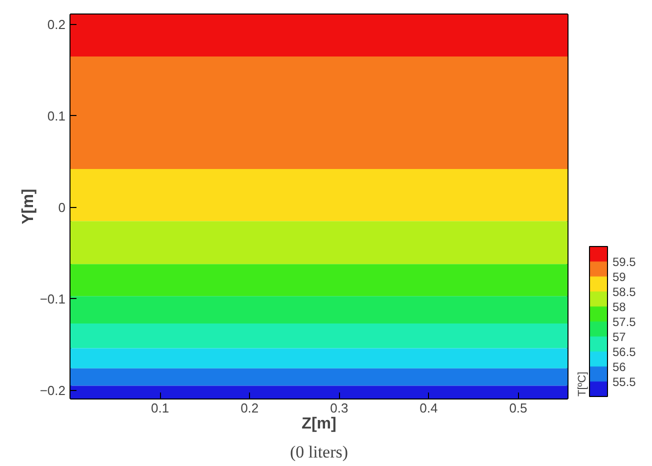 This screenshot has width=652, height=466. Describe the element at coordinates (619, 367) in the screenshot. I see `color-bar-label: 56` at that location.